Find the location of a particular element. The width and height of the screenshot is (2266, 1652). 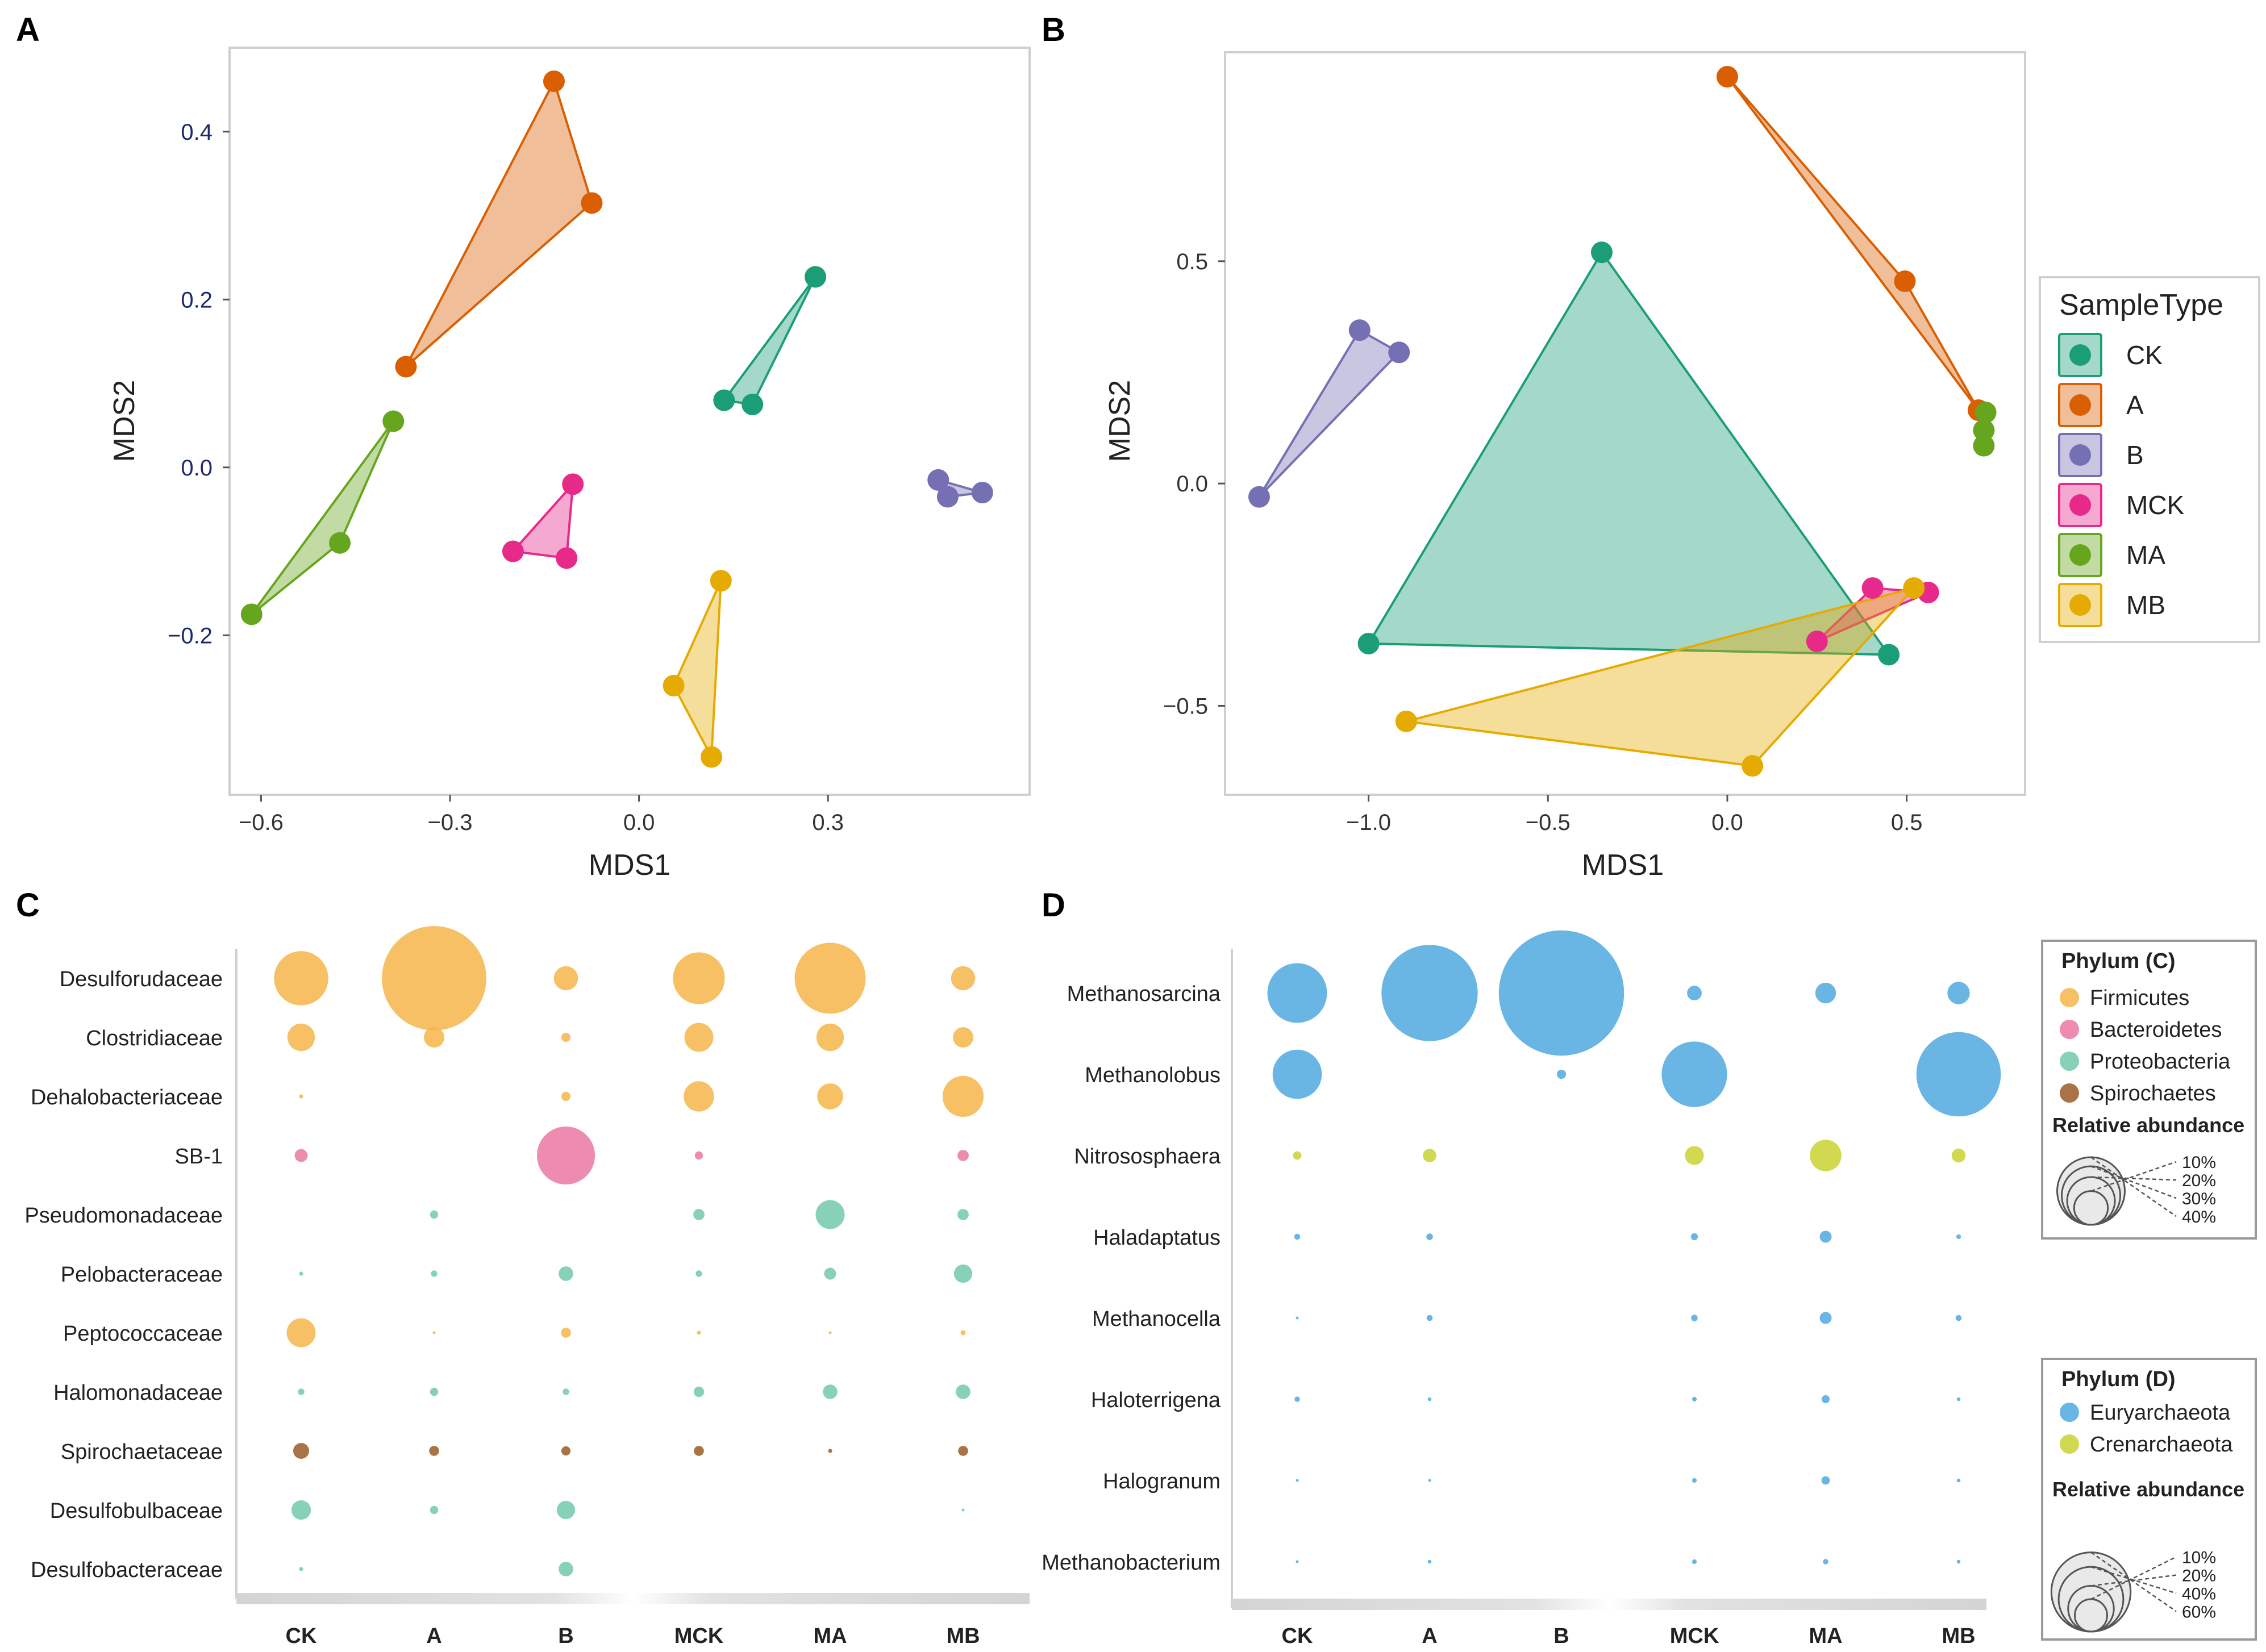

panel-d-bubble-methanolobus-b is located at coordinates (1561, 1074).